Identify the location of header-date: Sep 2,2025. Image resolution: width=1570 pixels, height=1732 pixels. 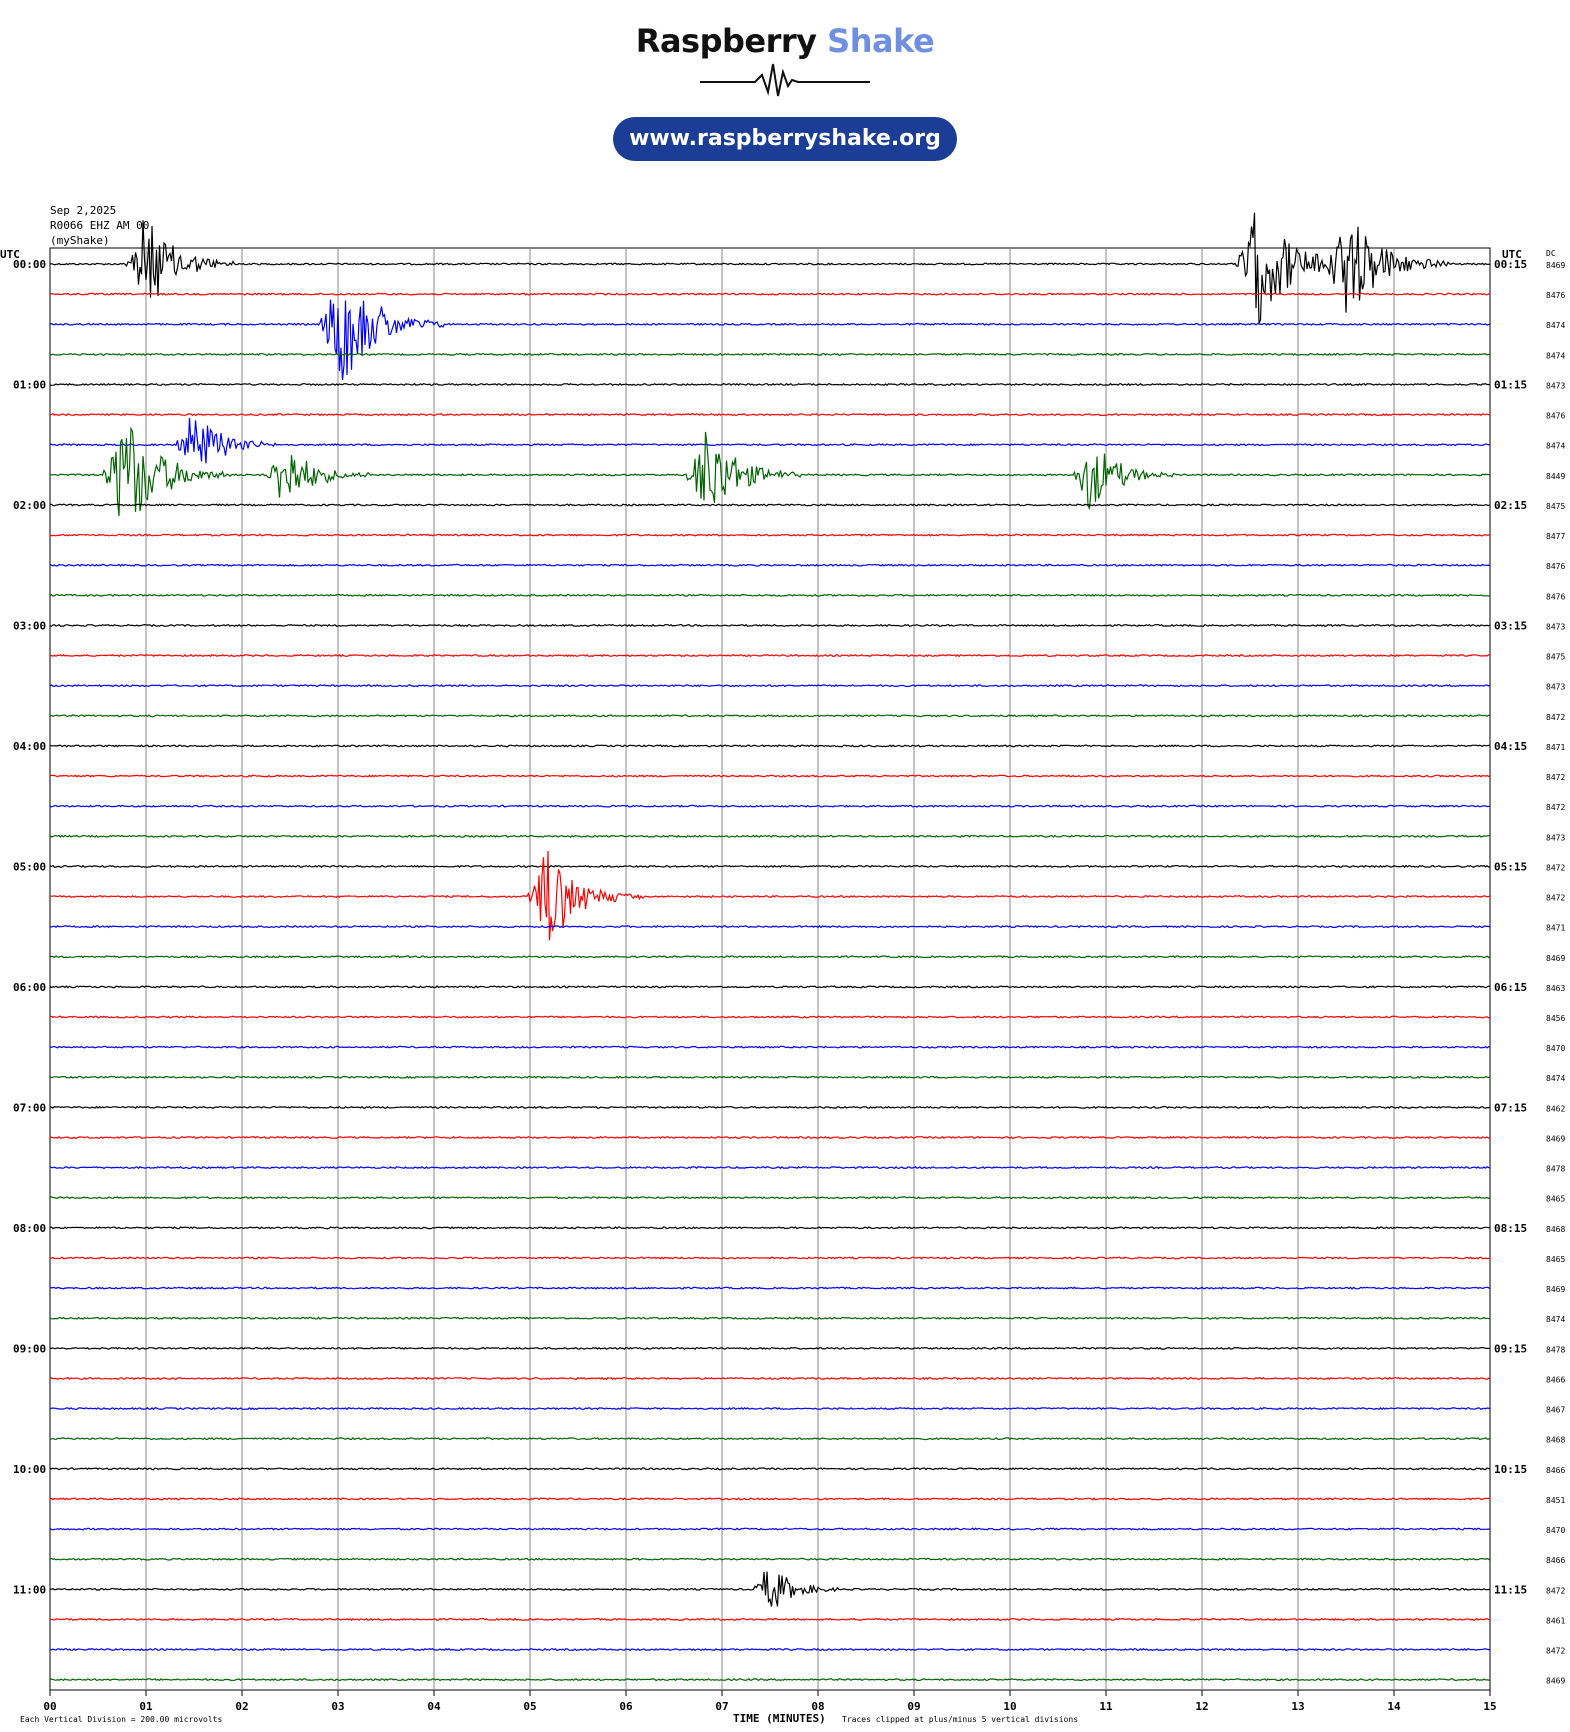
(83, 210).